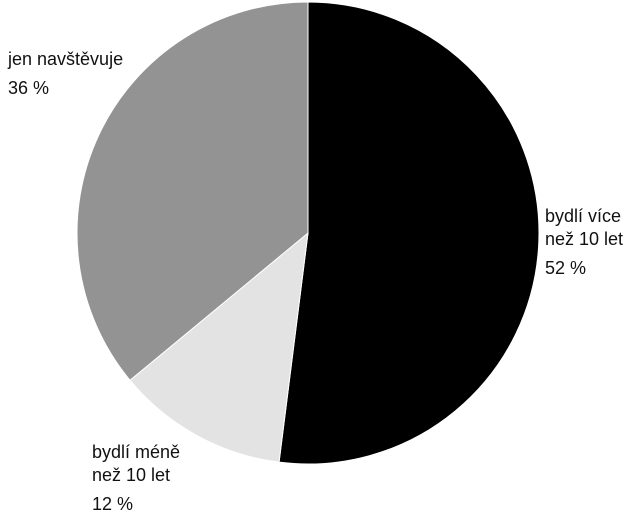 The image size is (638, 519). I want to click on slice-percent-label: 52 %, so click(566, 268).